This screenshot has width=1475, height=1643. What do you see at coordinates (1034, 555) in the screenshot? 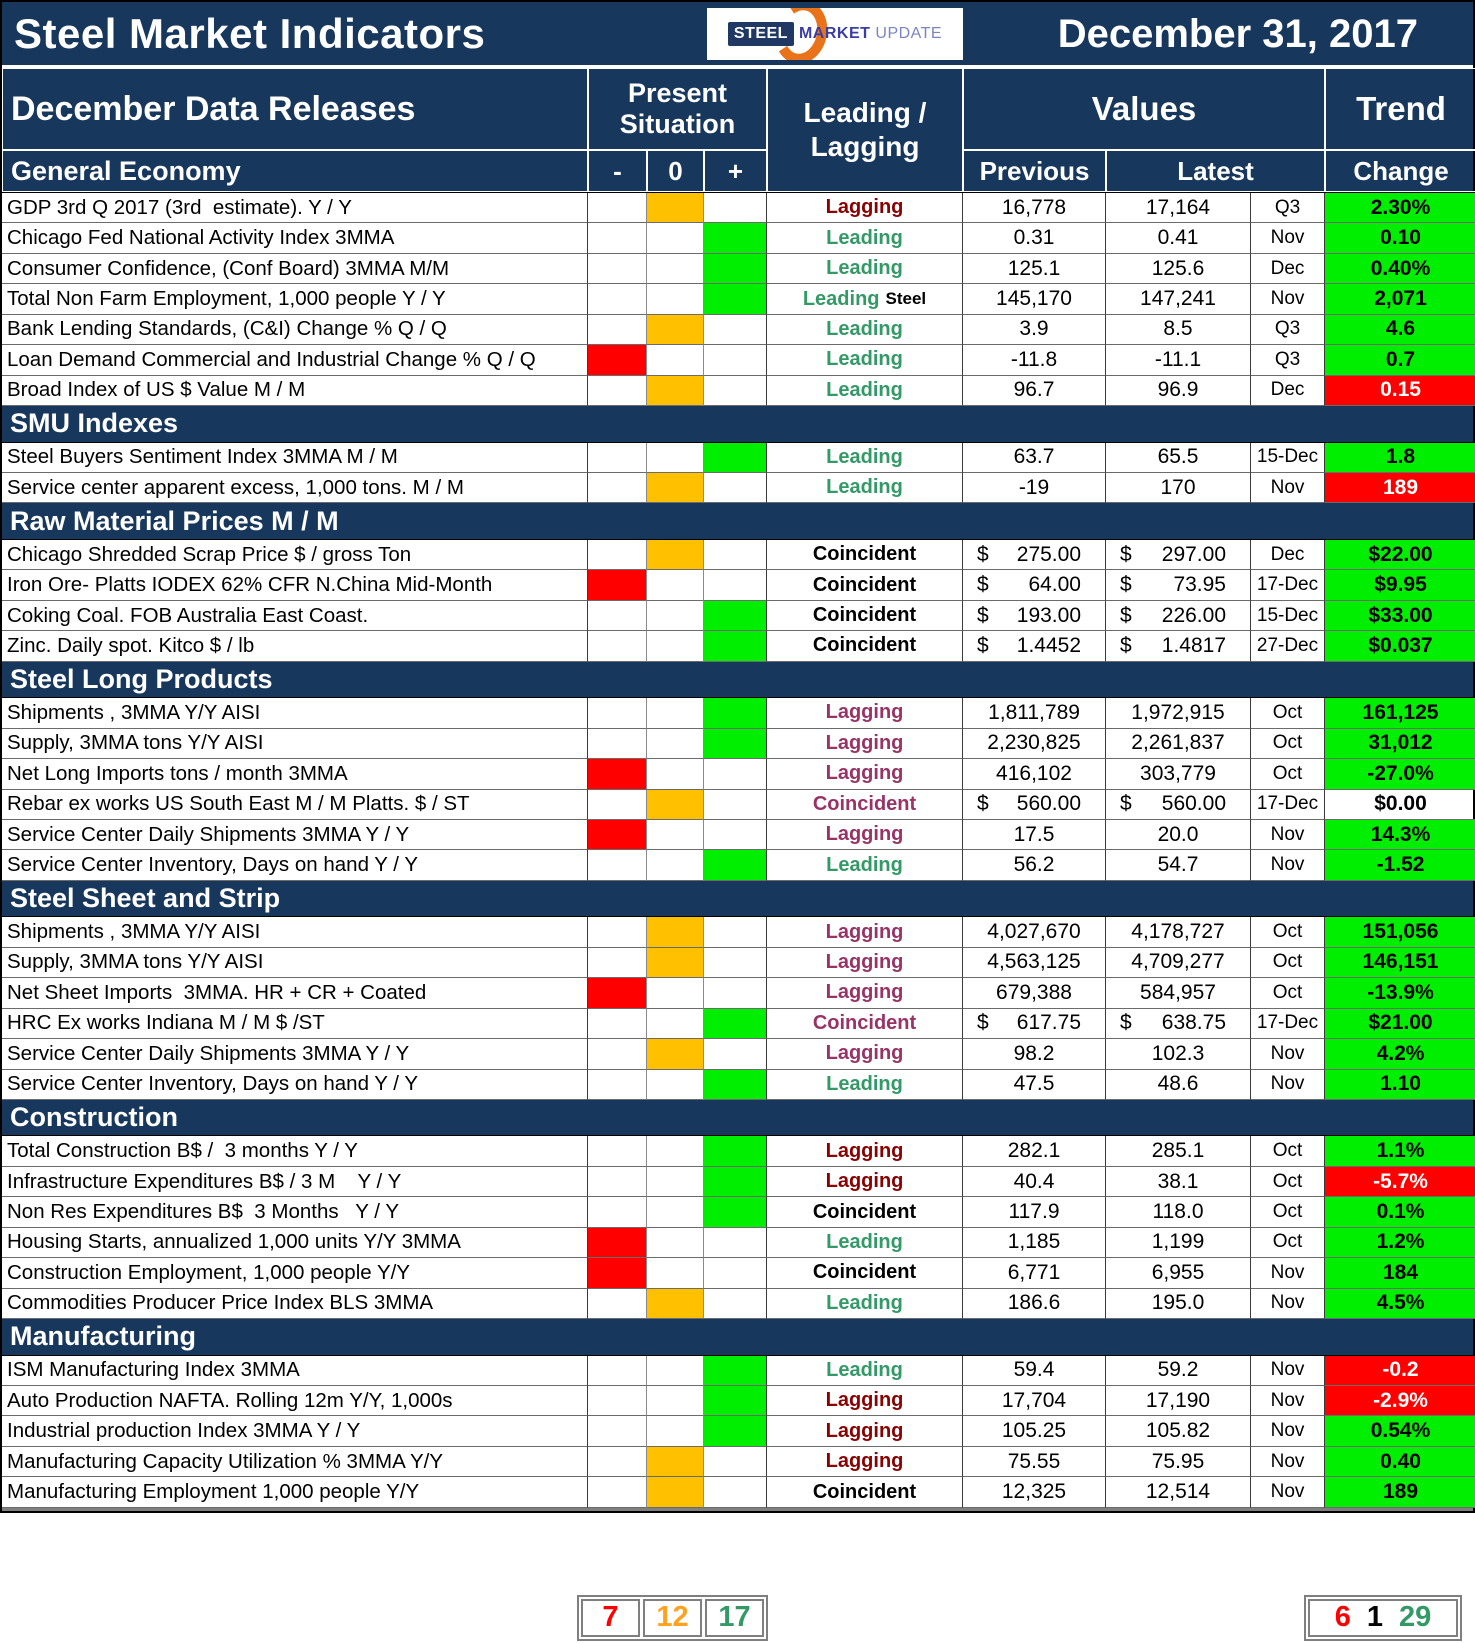
I see `previous-value-cell: $275.00` at bounding box center [1034, 555].